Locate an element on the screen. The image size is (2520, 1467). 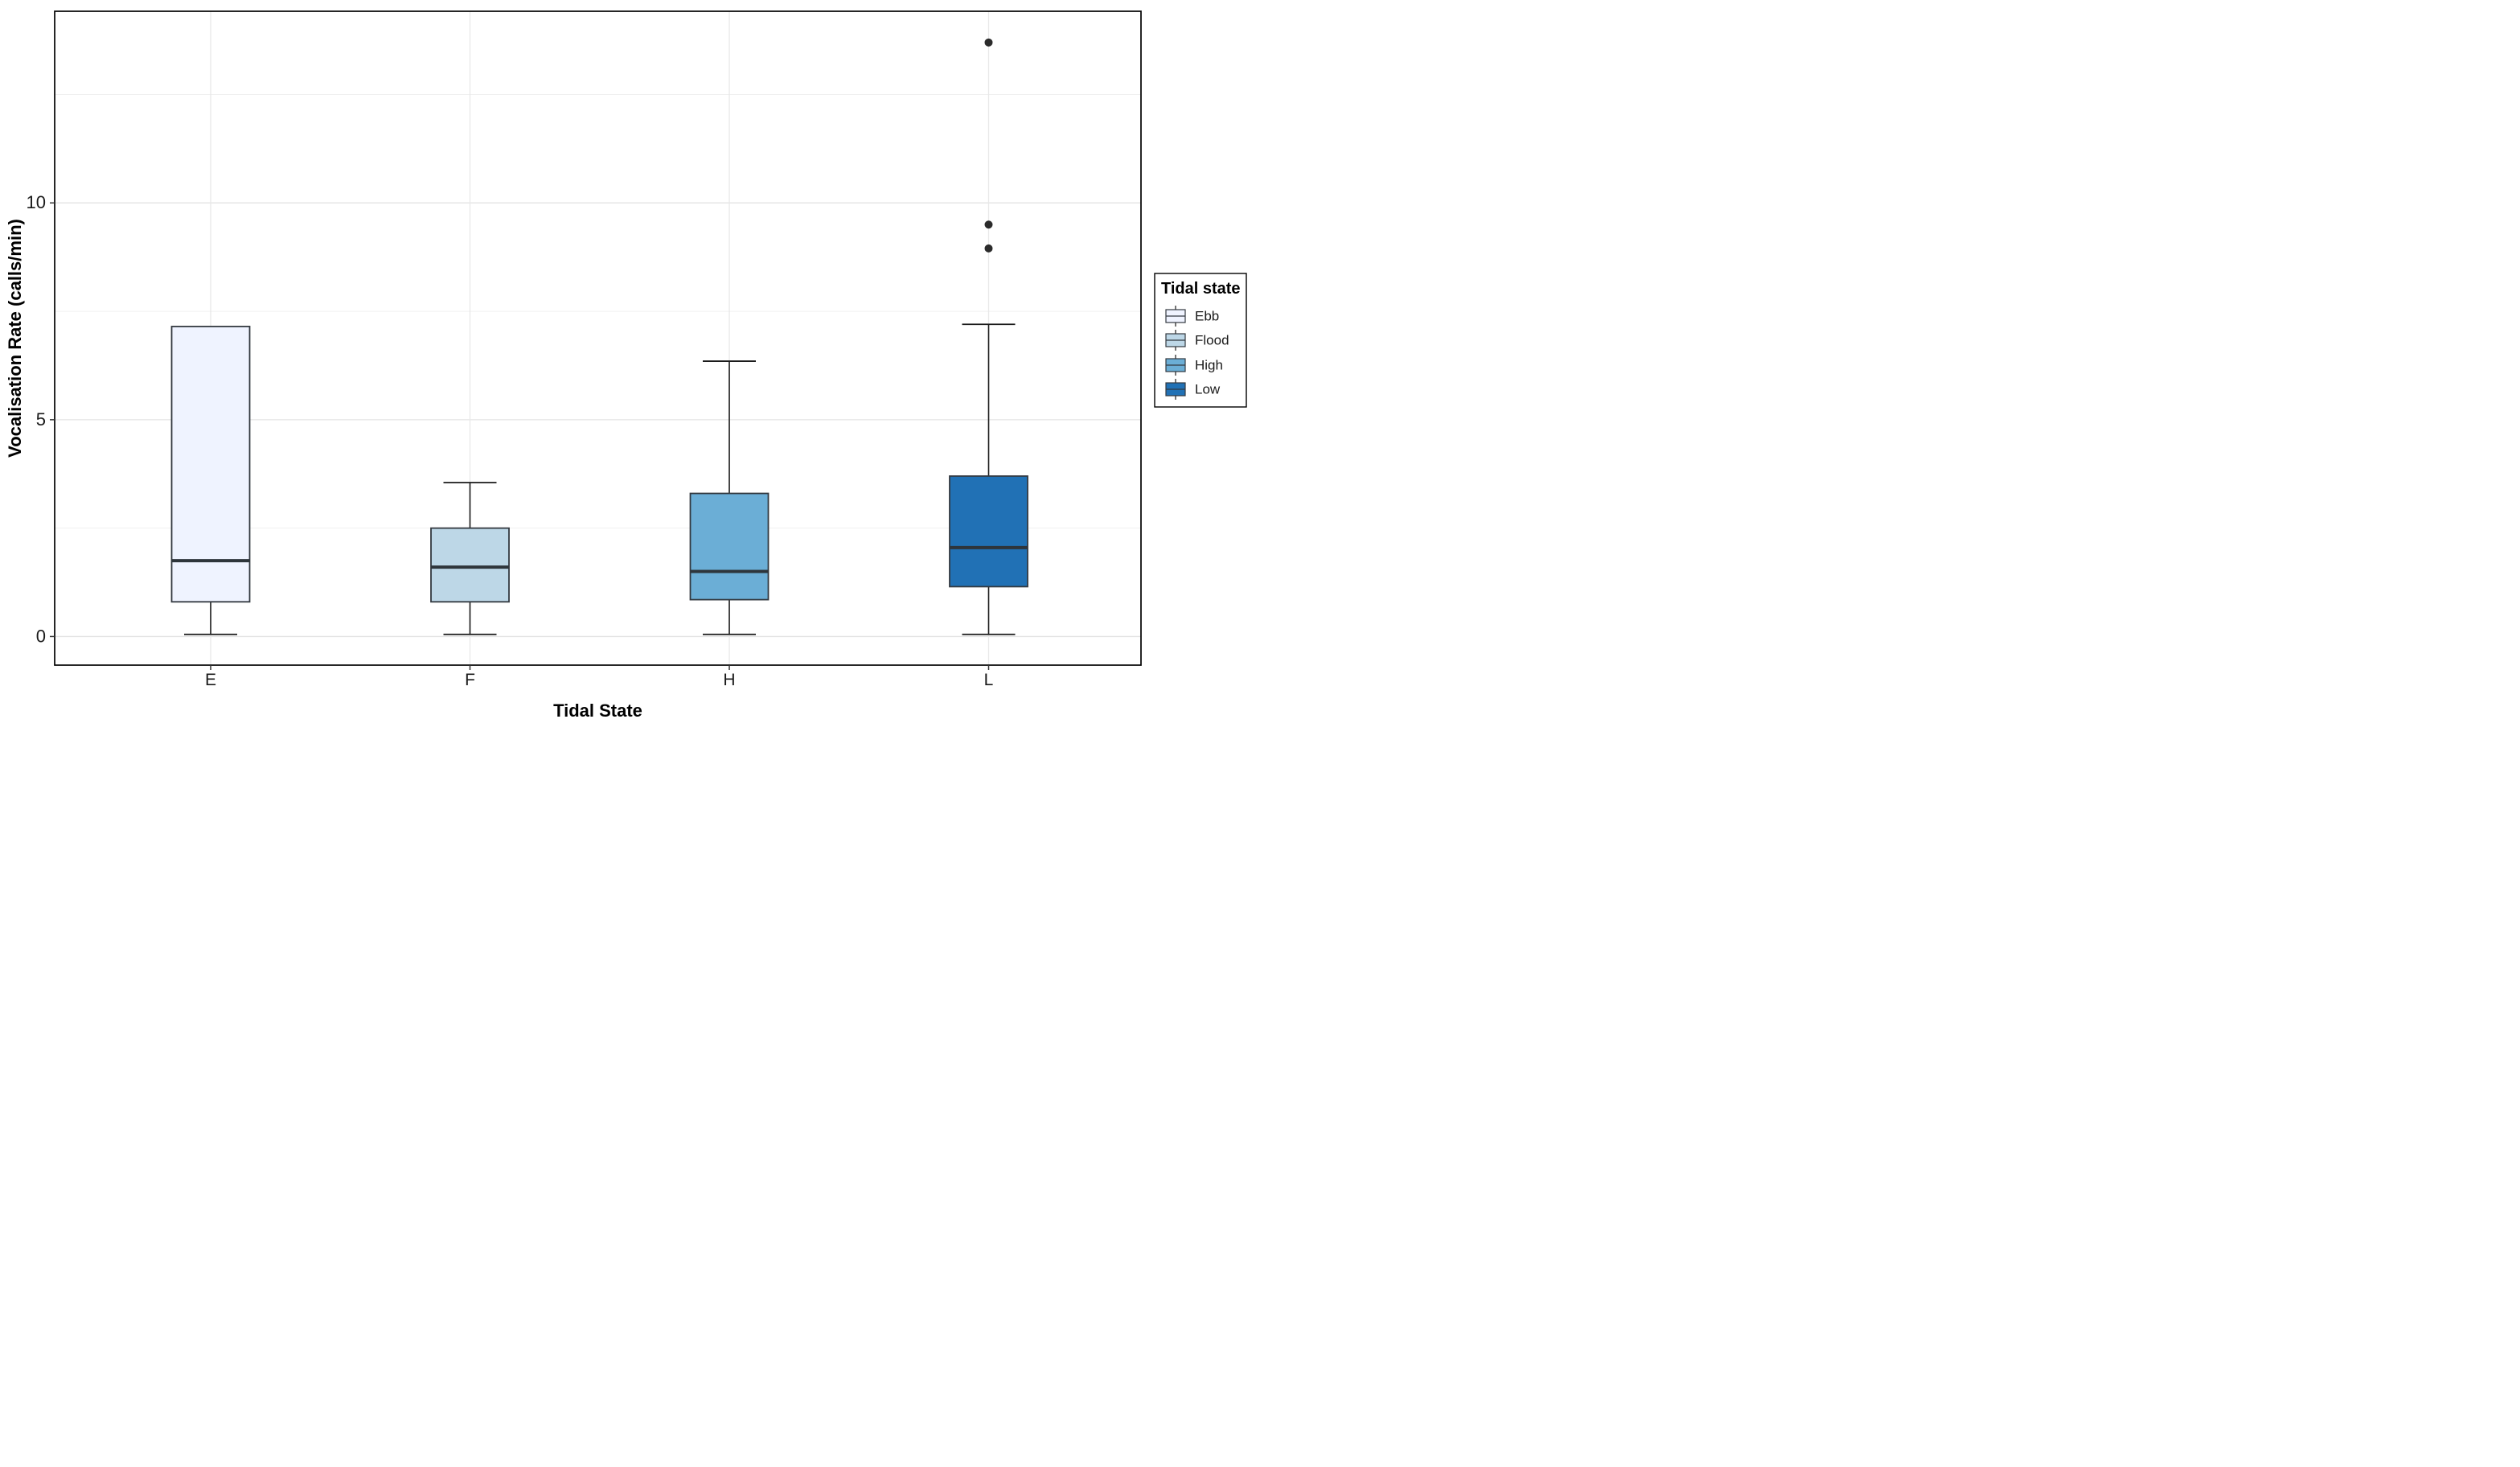
x-tick-label-L: L is located at coordinates (989, 680).